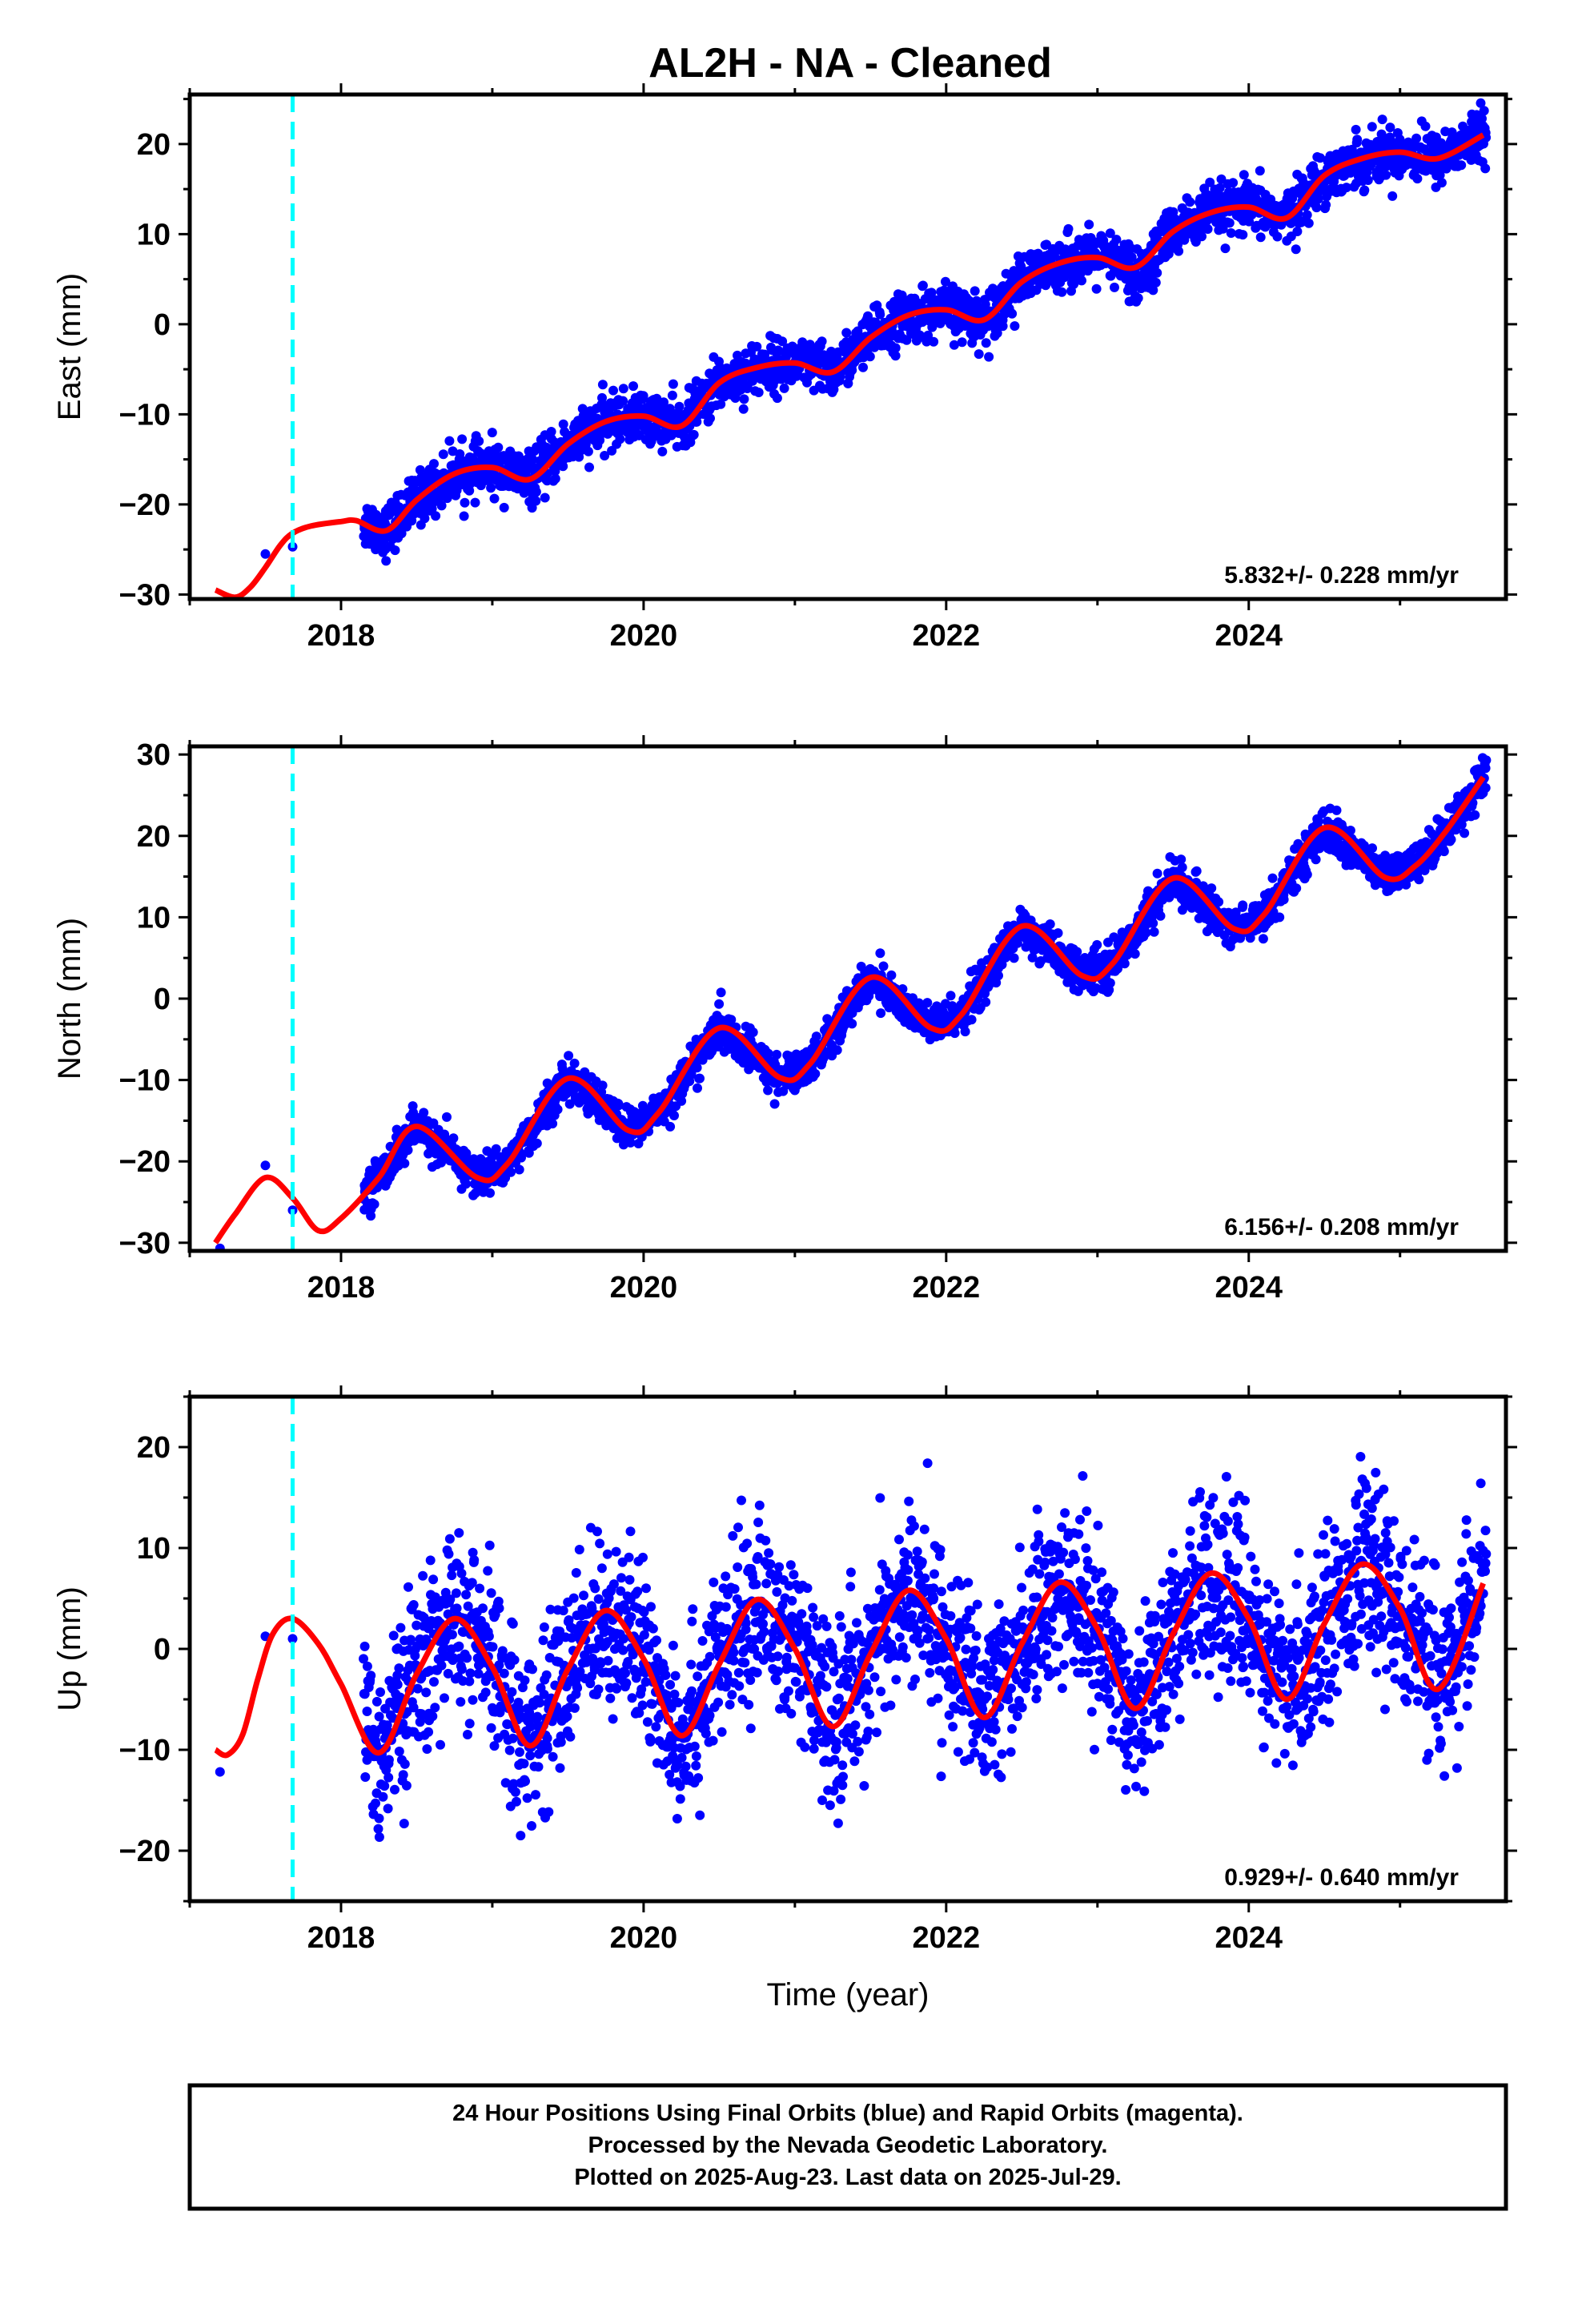  Describe the element at coordinates (145, 595) in the screenshot. I see `y-tick-label: −30` at that location.